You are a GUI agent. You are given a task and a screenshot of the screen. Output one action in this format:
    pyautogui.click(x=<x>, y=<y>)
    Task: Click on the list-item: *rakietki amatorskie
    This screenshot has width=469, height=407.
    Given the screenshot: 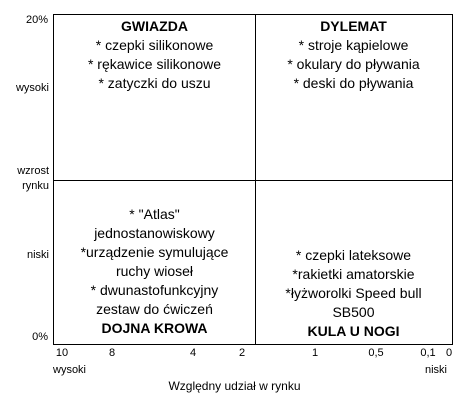 What is the action you would take?
    pyautogui.click(x=353, y=274)
    